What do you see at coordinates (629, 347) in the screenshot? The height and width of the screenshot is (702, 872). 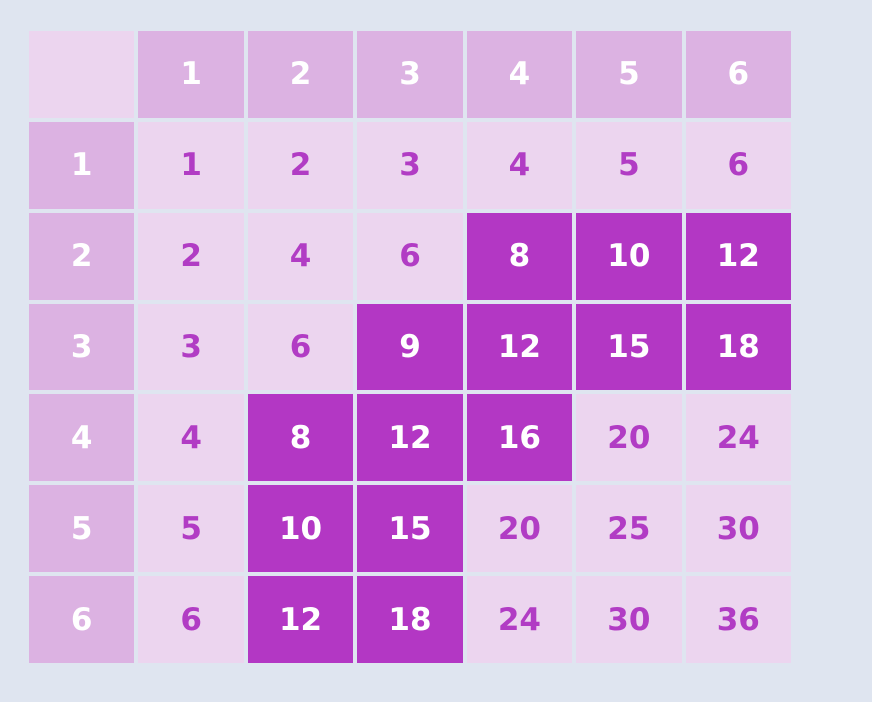 I see `product-cell-r3-c5-highlighted: 15` at bounding box center [629, 347].